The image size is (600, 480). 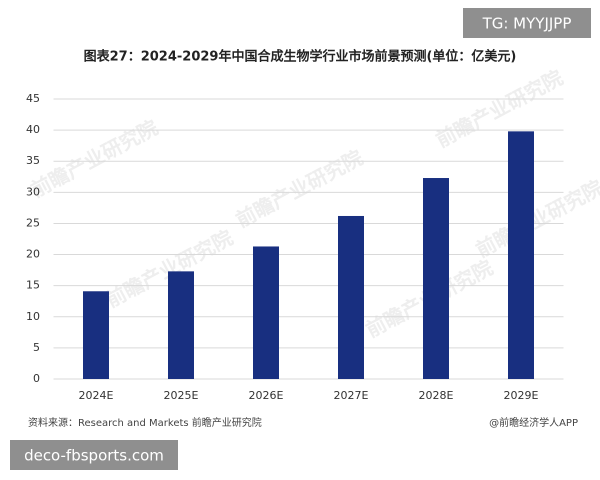 I want to click on y-tick-label: 15, so click(x=33, y=285).